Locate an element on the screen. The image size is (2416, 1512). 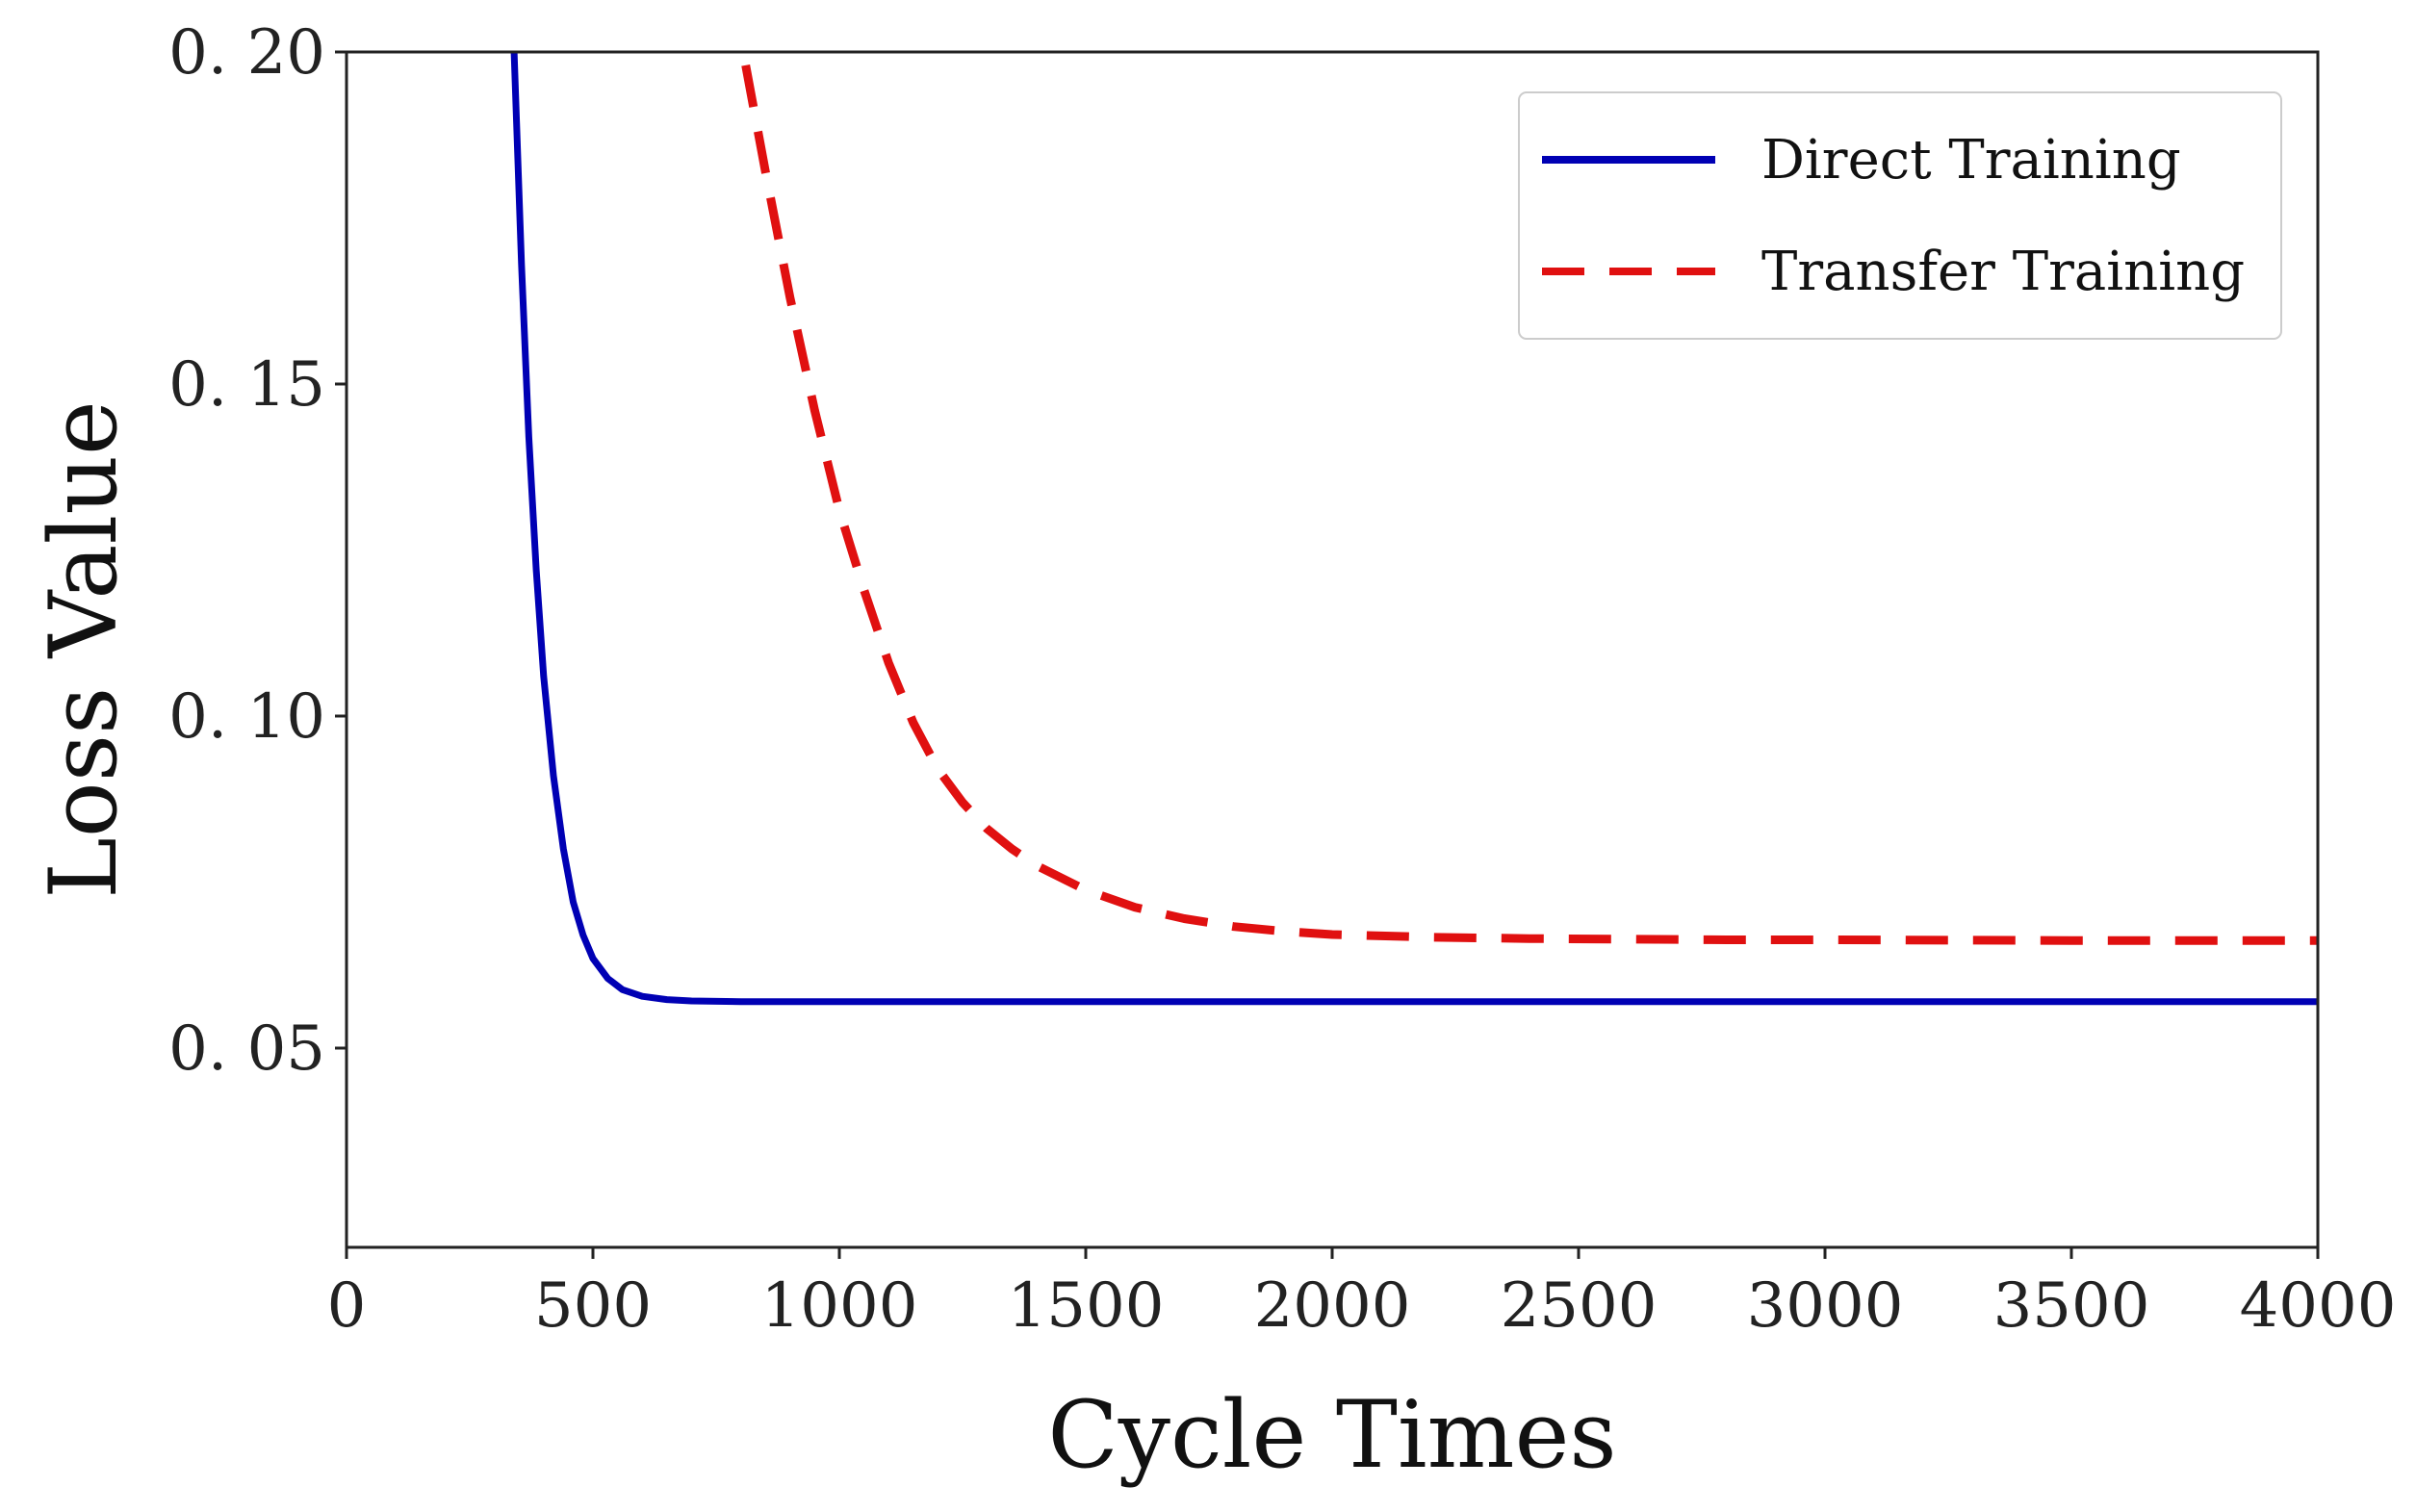
x-axis-ticks: 0 500 1000 1500 2000 2500 3000 3500 4000 is located at coordinates (1362, 1294).